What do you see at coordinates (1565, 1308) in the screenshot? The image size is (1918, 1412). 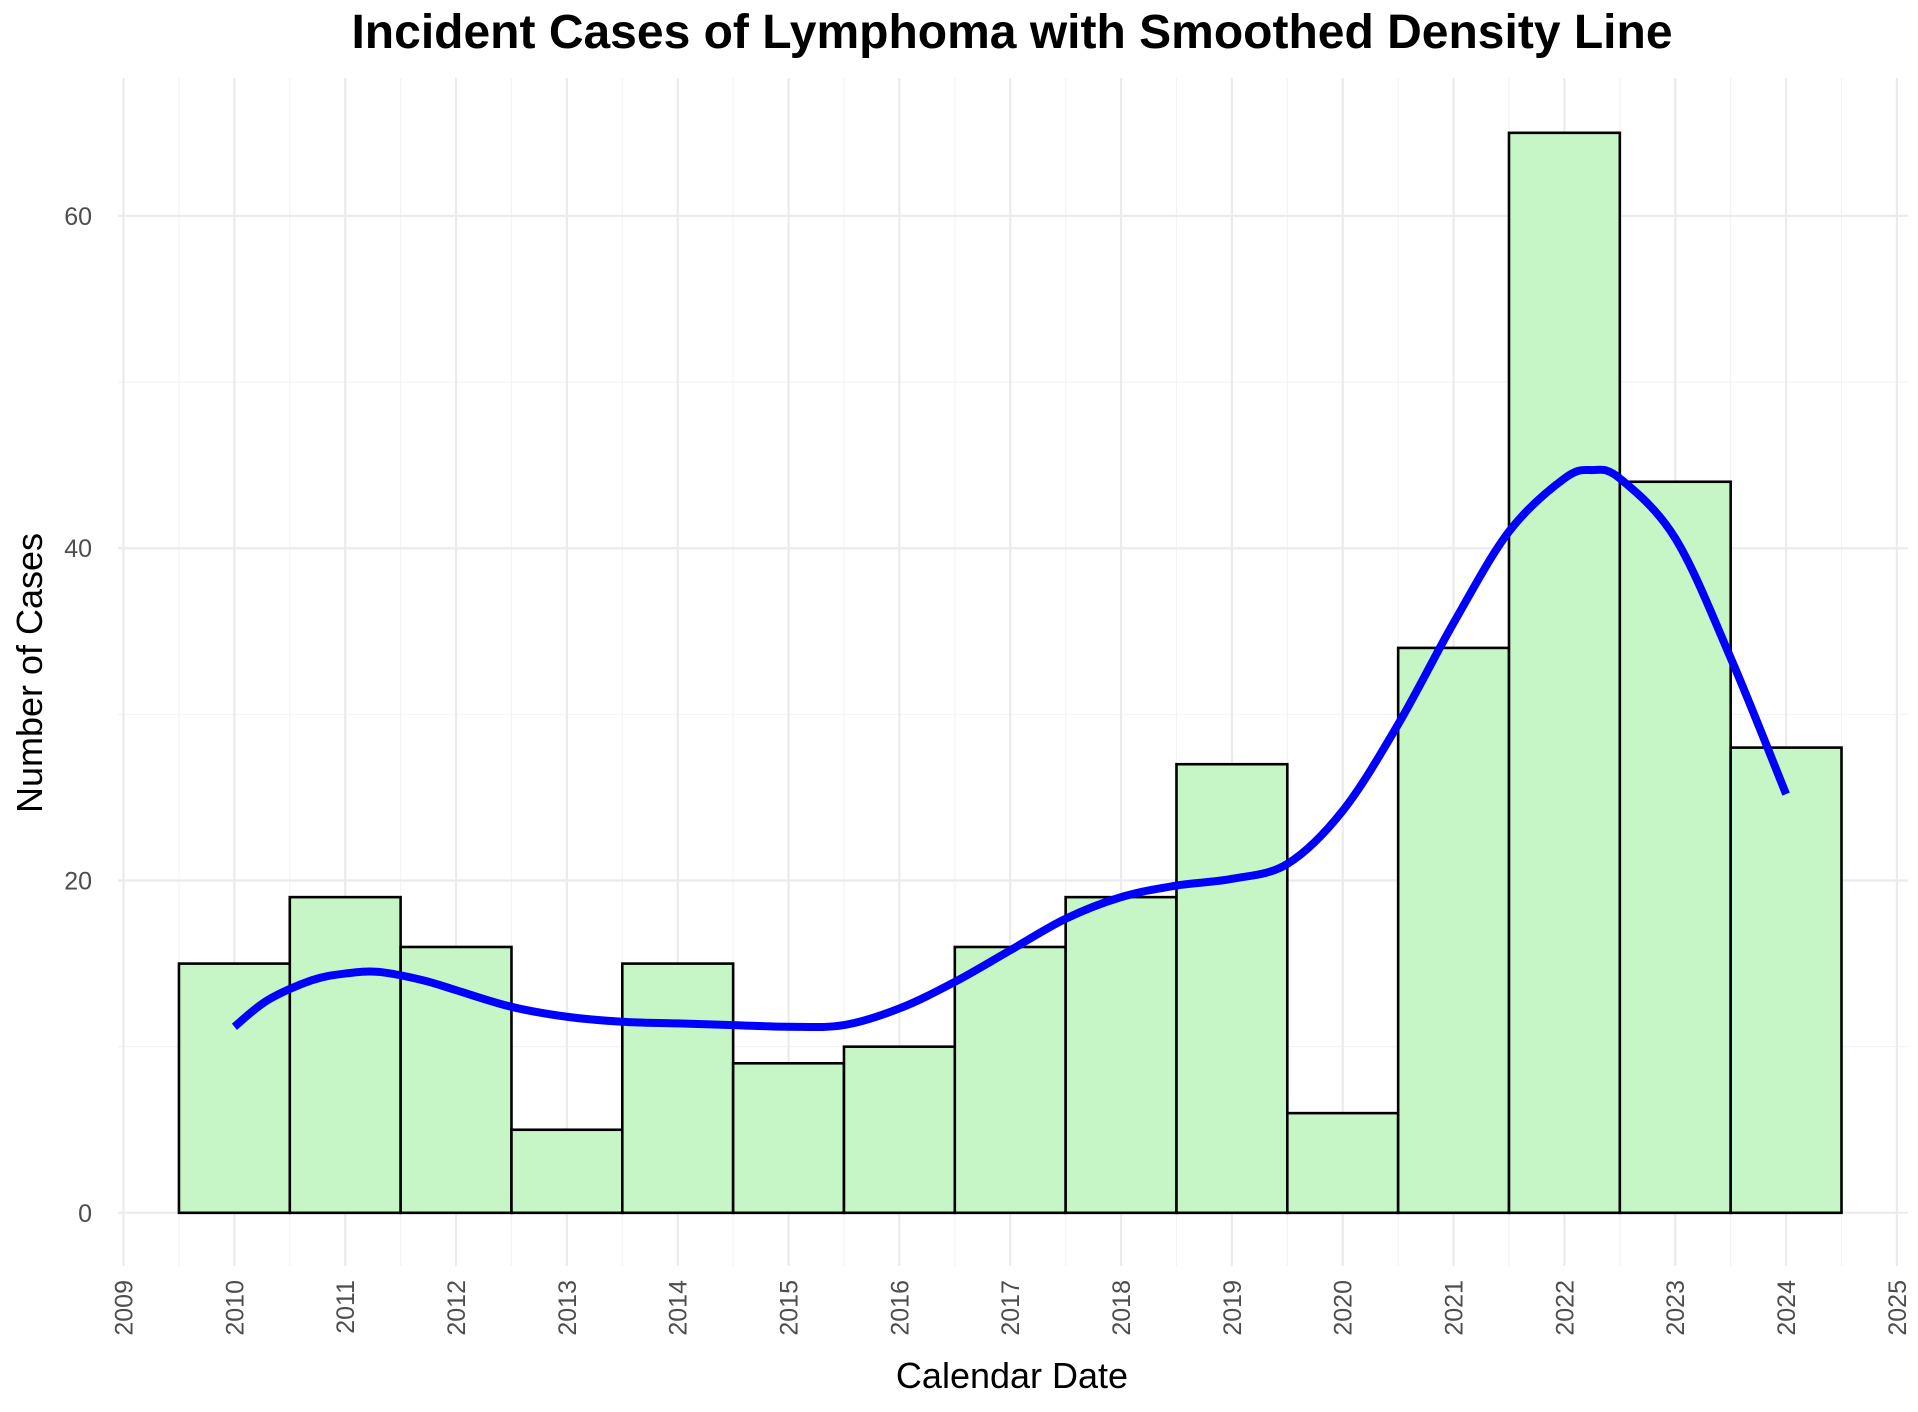 I see `x-tick-label: 2022` at bounding box center [1565, 1308].